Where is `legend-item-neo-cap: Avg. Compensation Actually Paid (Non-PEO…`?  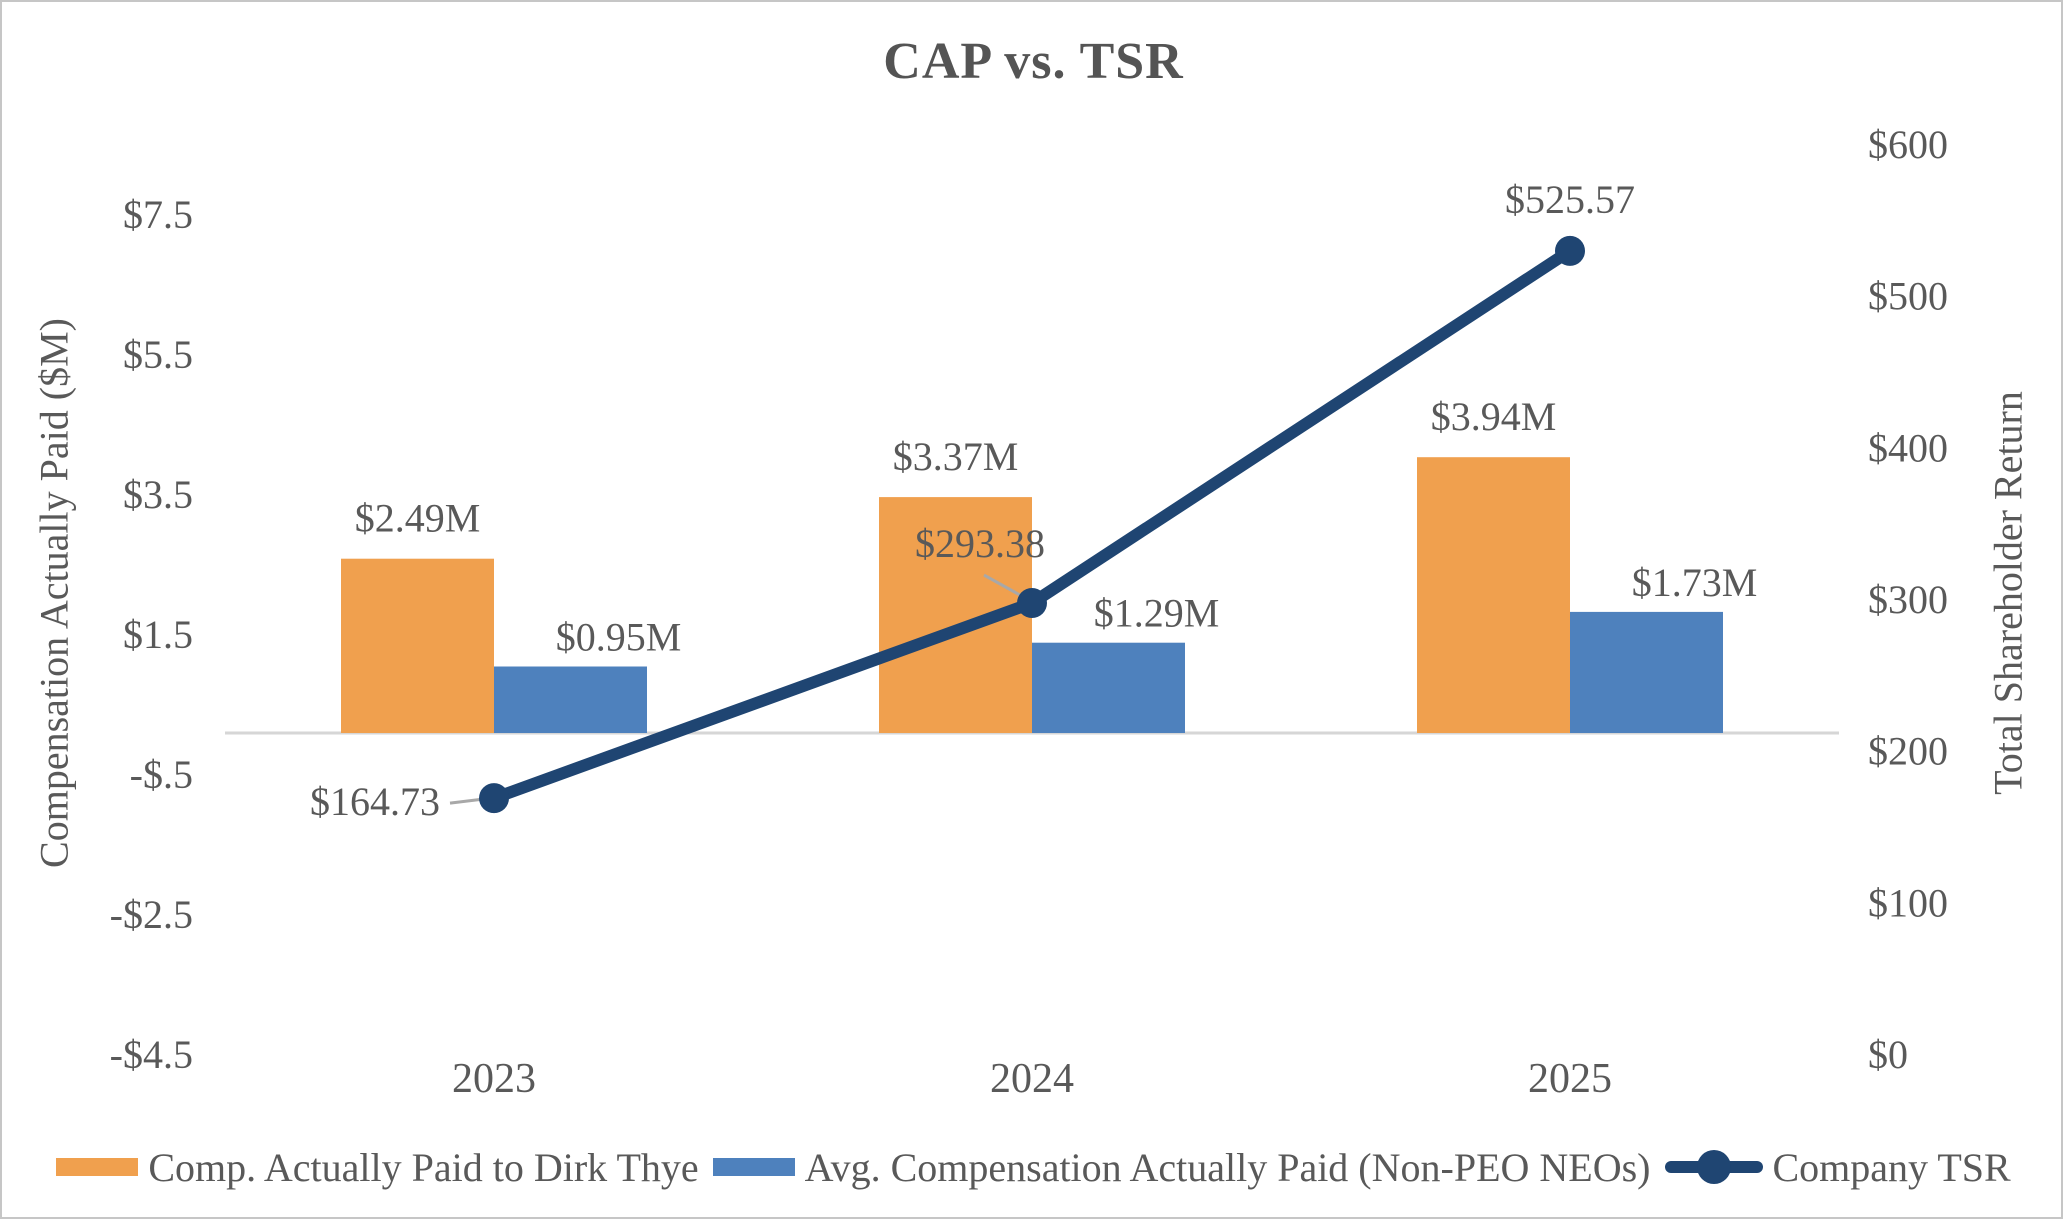
legend-item-neo-cap: Avg. Compensation Actually Paid (Non-PEO… is located at coordinates (1181, 1167).